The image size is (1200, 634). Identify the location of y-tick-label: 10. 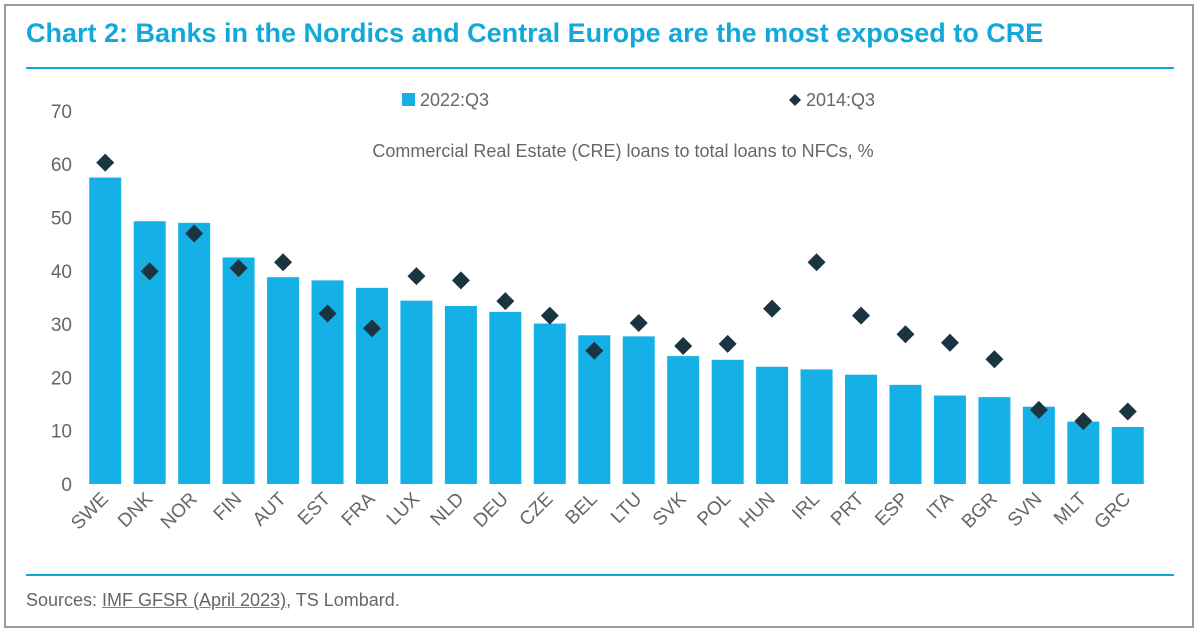
(61, 432).